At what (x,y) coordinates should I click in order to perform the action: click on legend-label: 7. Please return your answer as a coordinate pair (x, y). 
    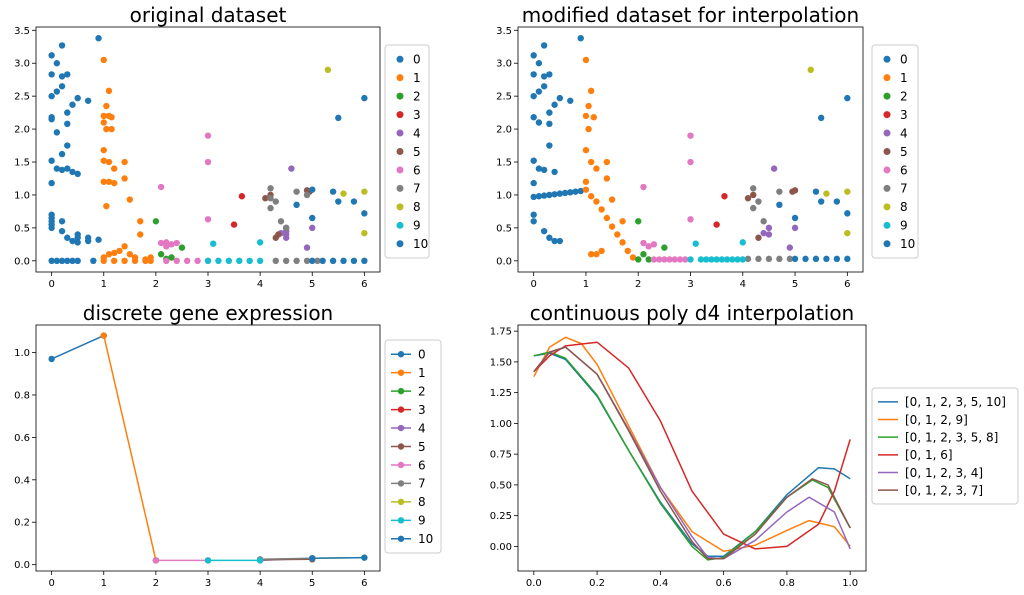
    Looking at the image, I should click on (422, 484).